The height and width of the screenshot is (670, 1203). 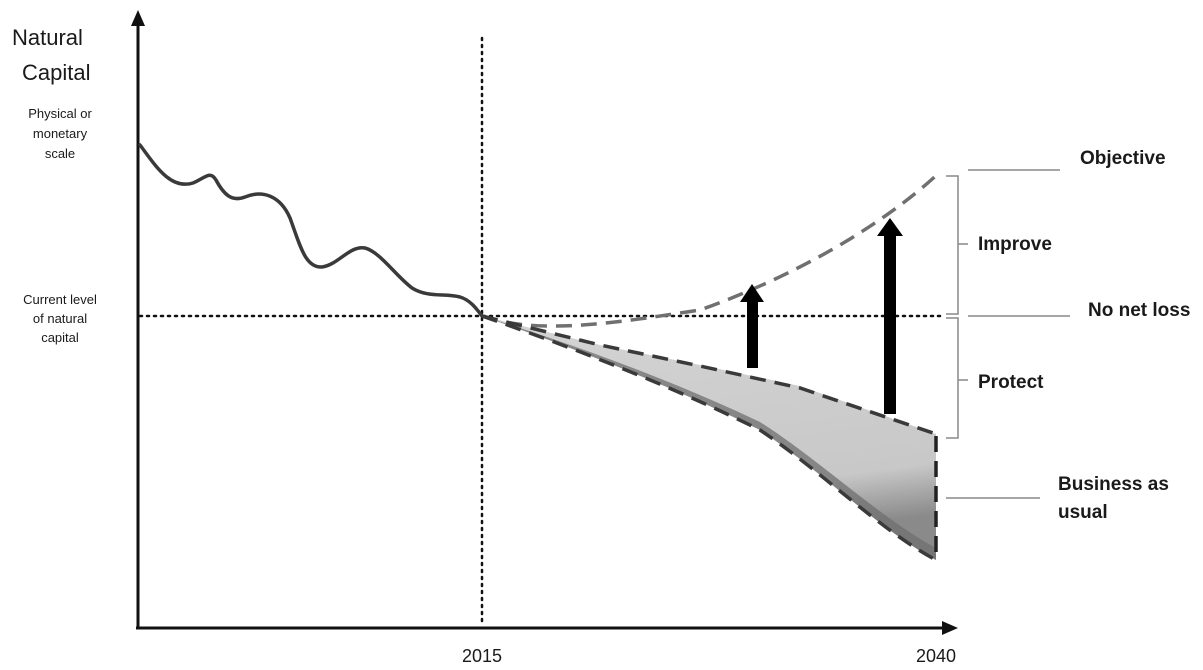 I want to click on y-axis-subtitle-line2: monetary, so click(x=60, y=133).